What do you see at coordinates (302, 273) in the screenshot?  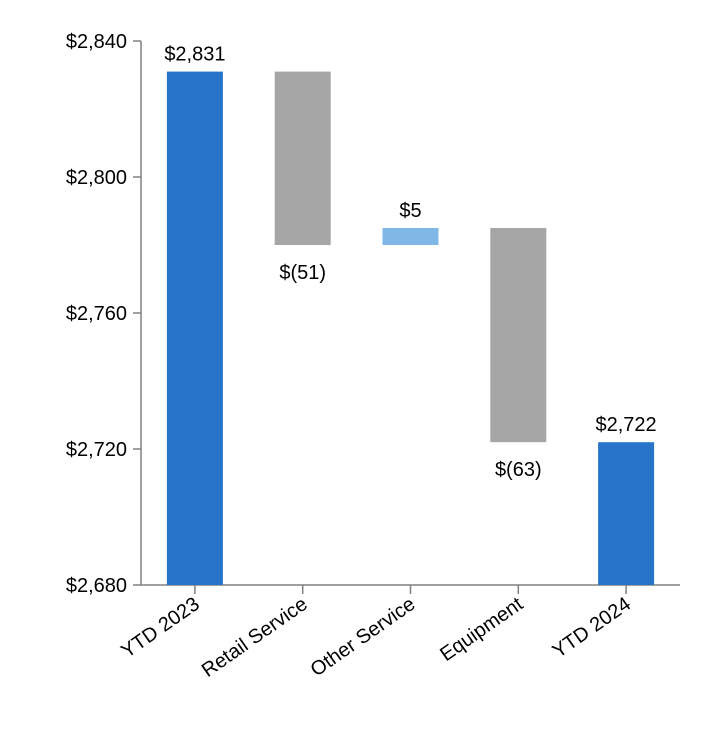 I see `data-label: $(51)` at bounding box center [302, 273].